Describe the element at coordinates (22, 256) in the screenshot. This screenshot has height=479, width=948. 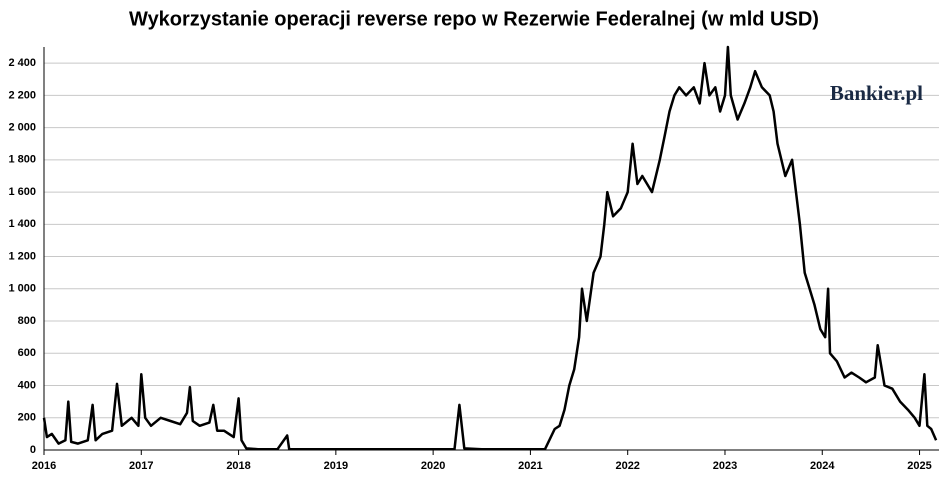
I see `y-tick-label: 1 200` at that location.